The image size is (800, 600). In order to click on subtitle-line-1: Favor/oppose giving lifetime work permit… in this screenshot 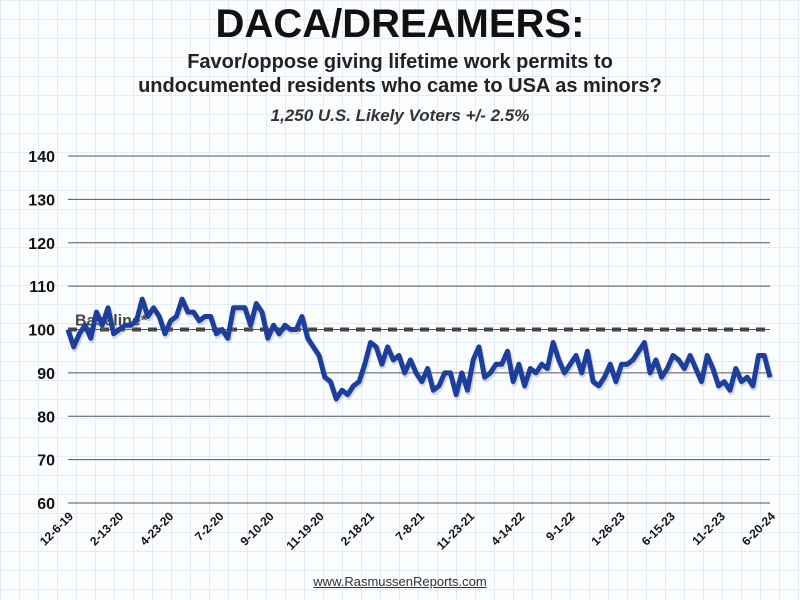, I will do `click(400, 62)`.